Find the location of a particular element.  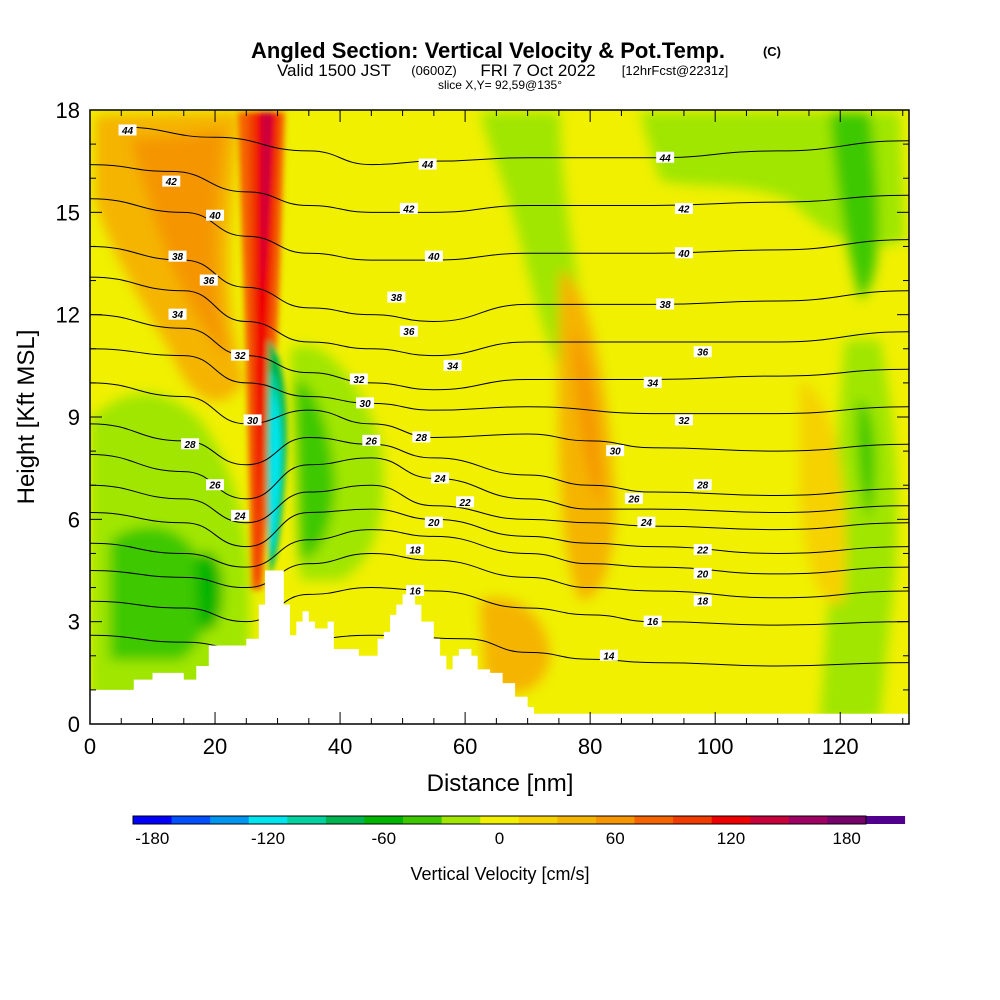

field-region-descent-lee-core is located at coordinates (315, 470).